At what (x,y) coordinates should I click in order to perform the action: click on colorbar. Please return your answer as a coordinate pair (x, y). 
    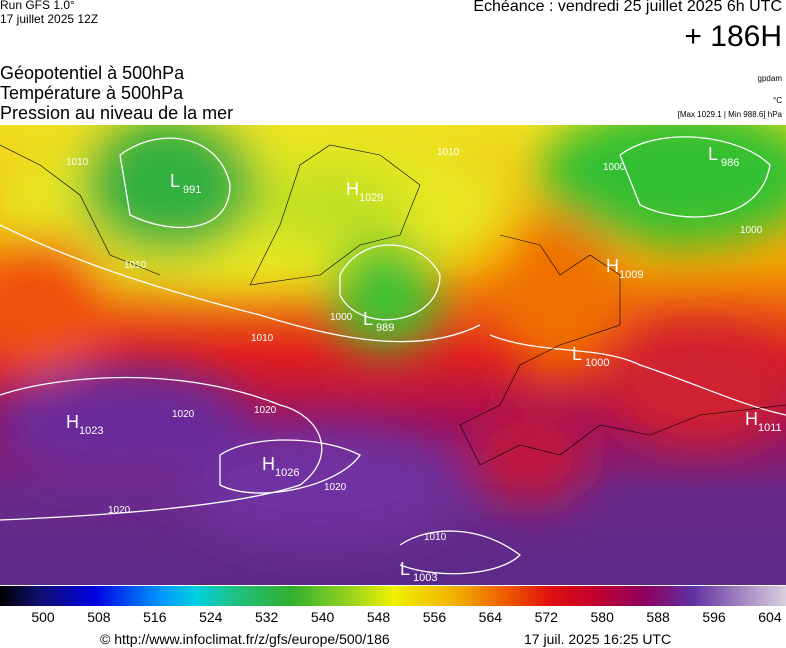
    Looking at the image, I should click on (393, 596).